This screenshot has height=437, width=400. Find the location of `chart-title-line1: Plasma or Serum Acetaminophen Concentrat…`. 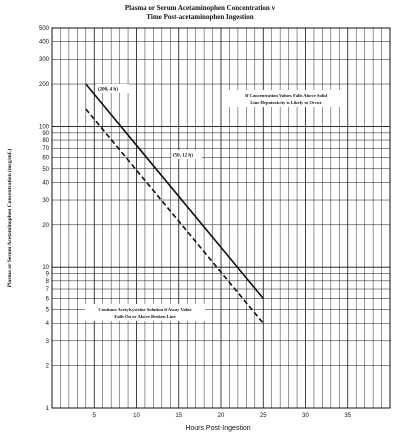

chart-title-line1: Plasma or Serum Acetaminophen Concentrat… is located at coordinates (200, 8).